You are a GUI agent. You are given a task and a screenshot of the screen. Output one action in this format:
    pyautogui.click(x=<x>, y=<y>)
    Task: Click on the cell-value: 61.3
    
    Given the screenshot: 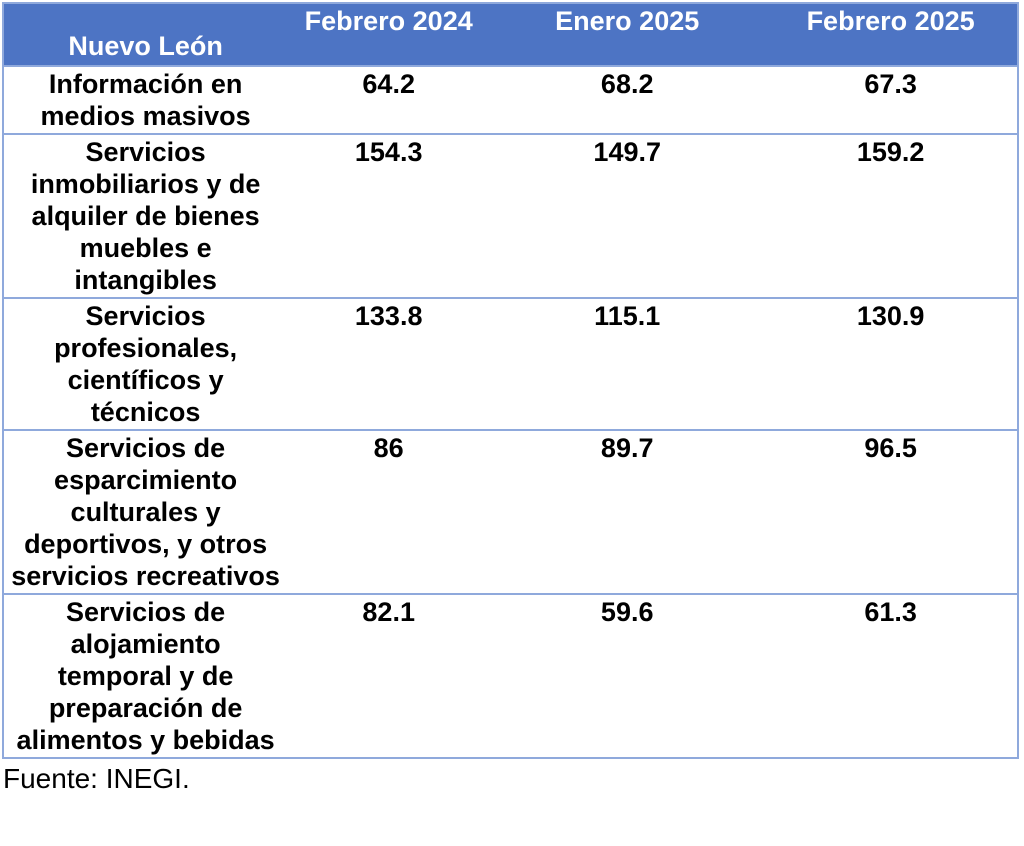 What is the action you would take?
    pyautogui.click(x=891, y=675)
    